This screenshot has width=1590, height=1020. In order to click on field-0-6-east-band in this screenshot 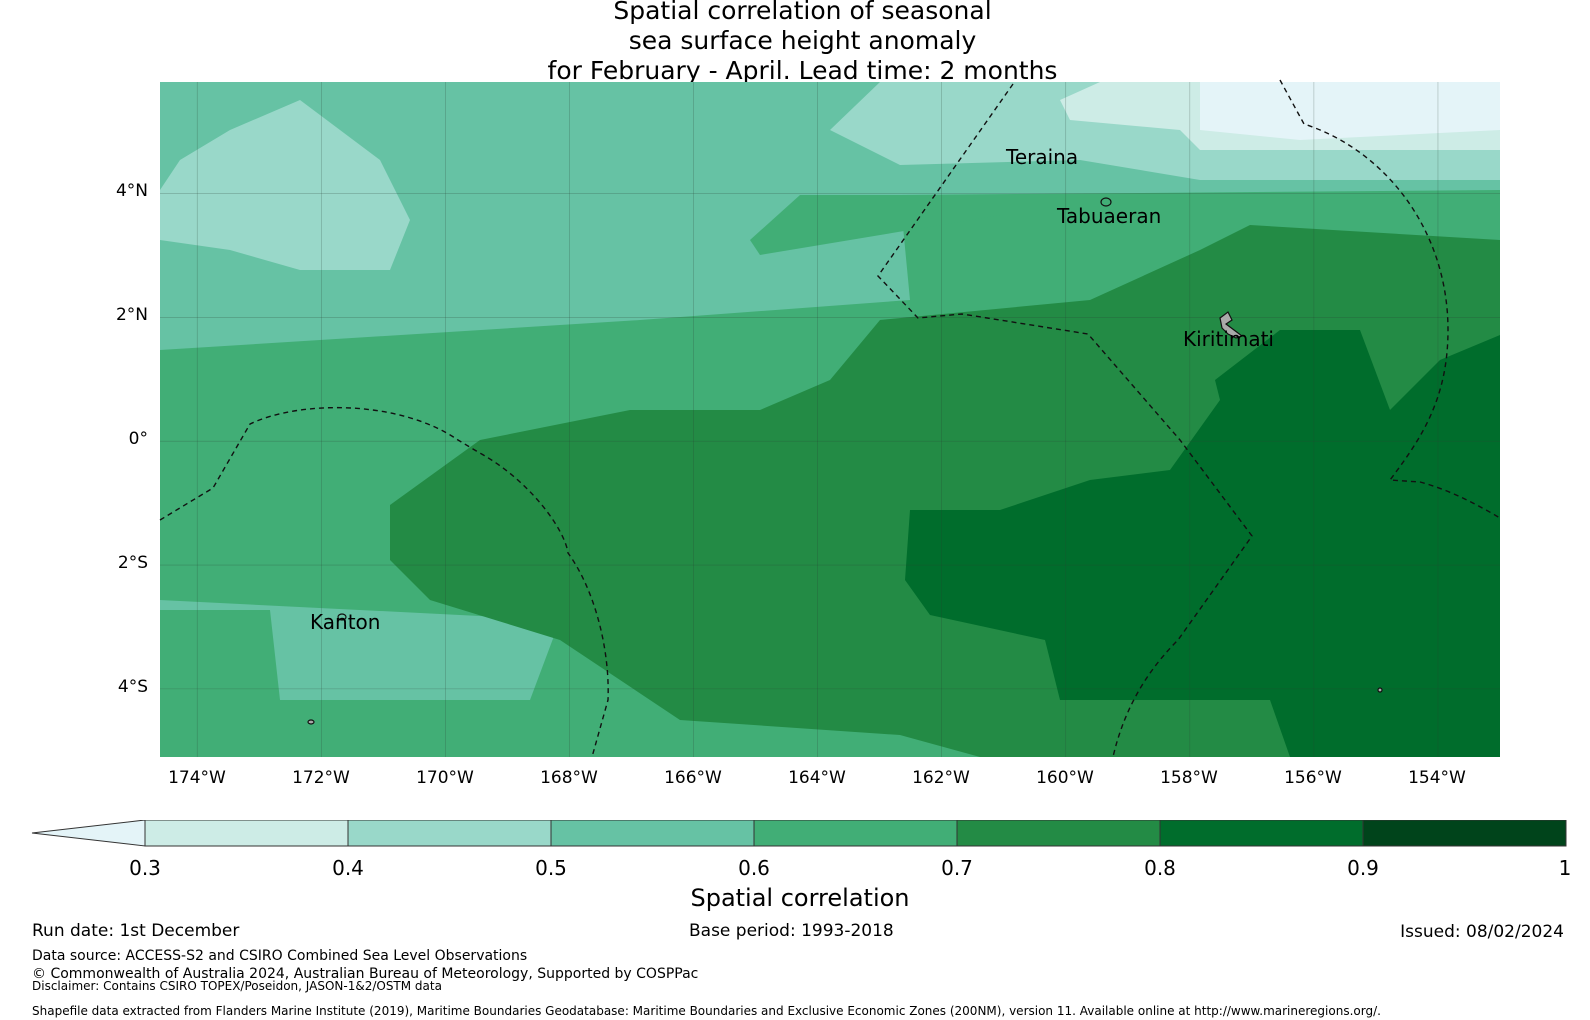, I will do `click(875, 225)`.